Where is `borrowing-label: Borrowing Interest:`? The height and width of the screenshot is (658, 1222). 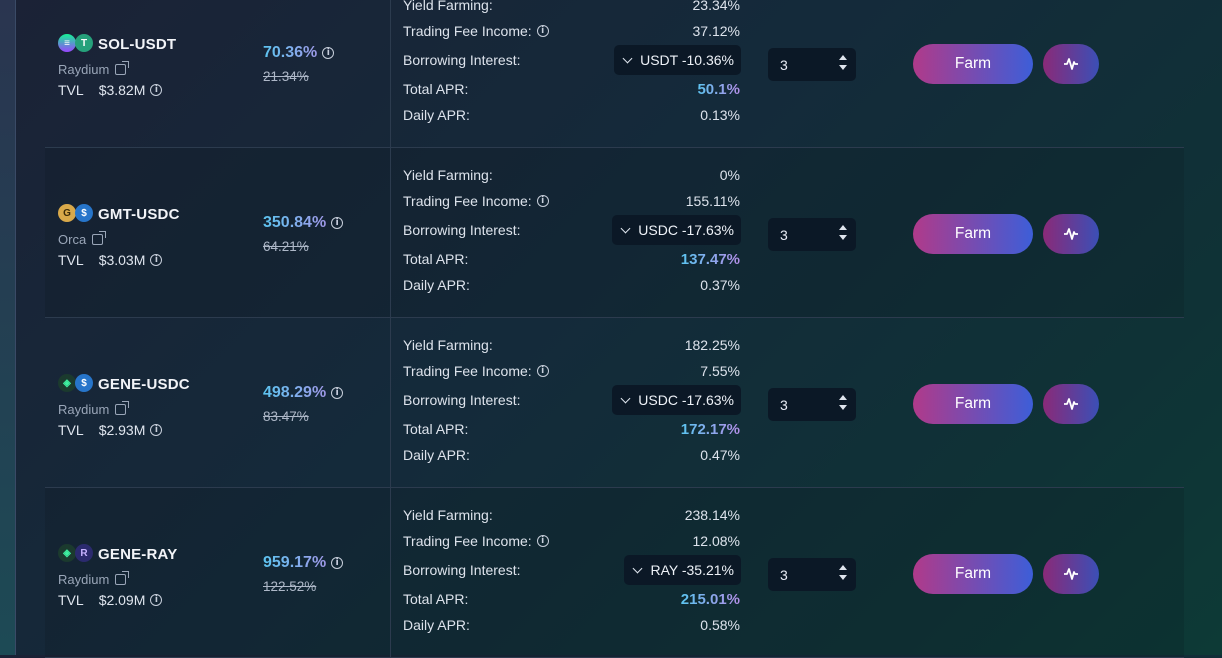
borrowing-label: Borrowing Interest: is located at coordinates (462, 230).